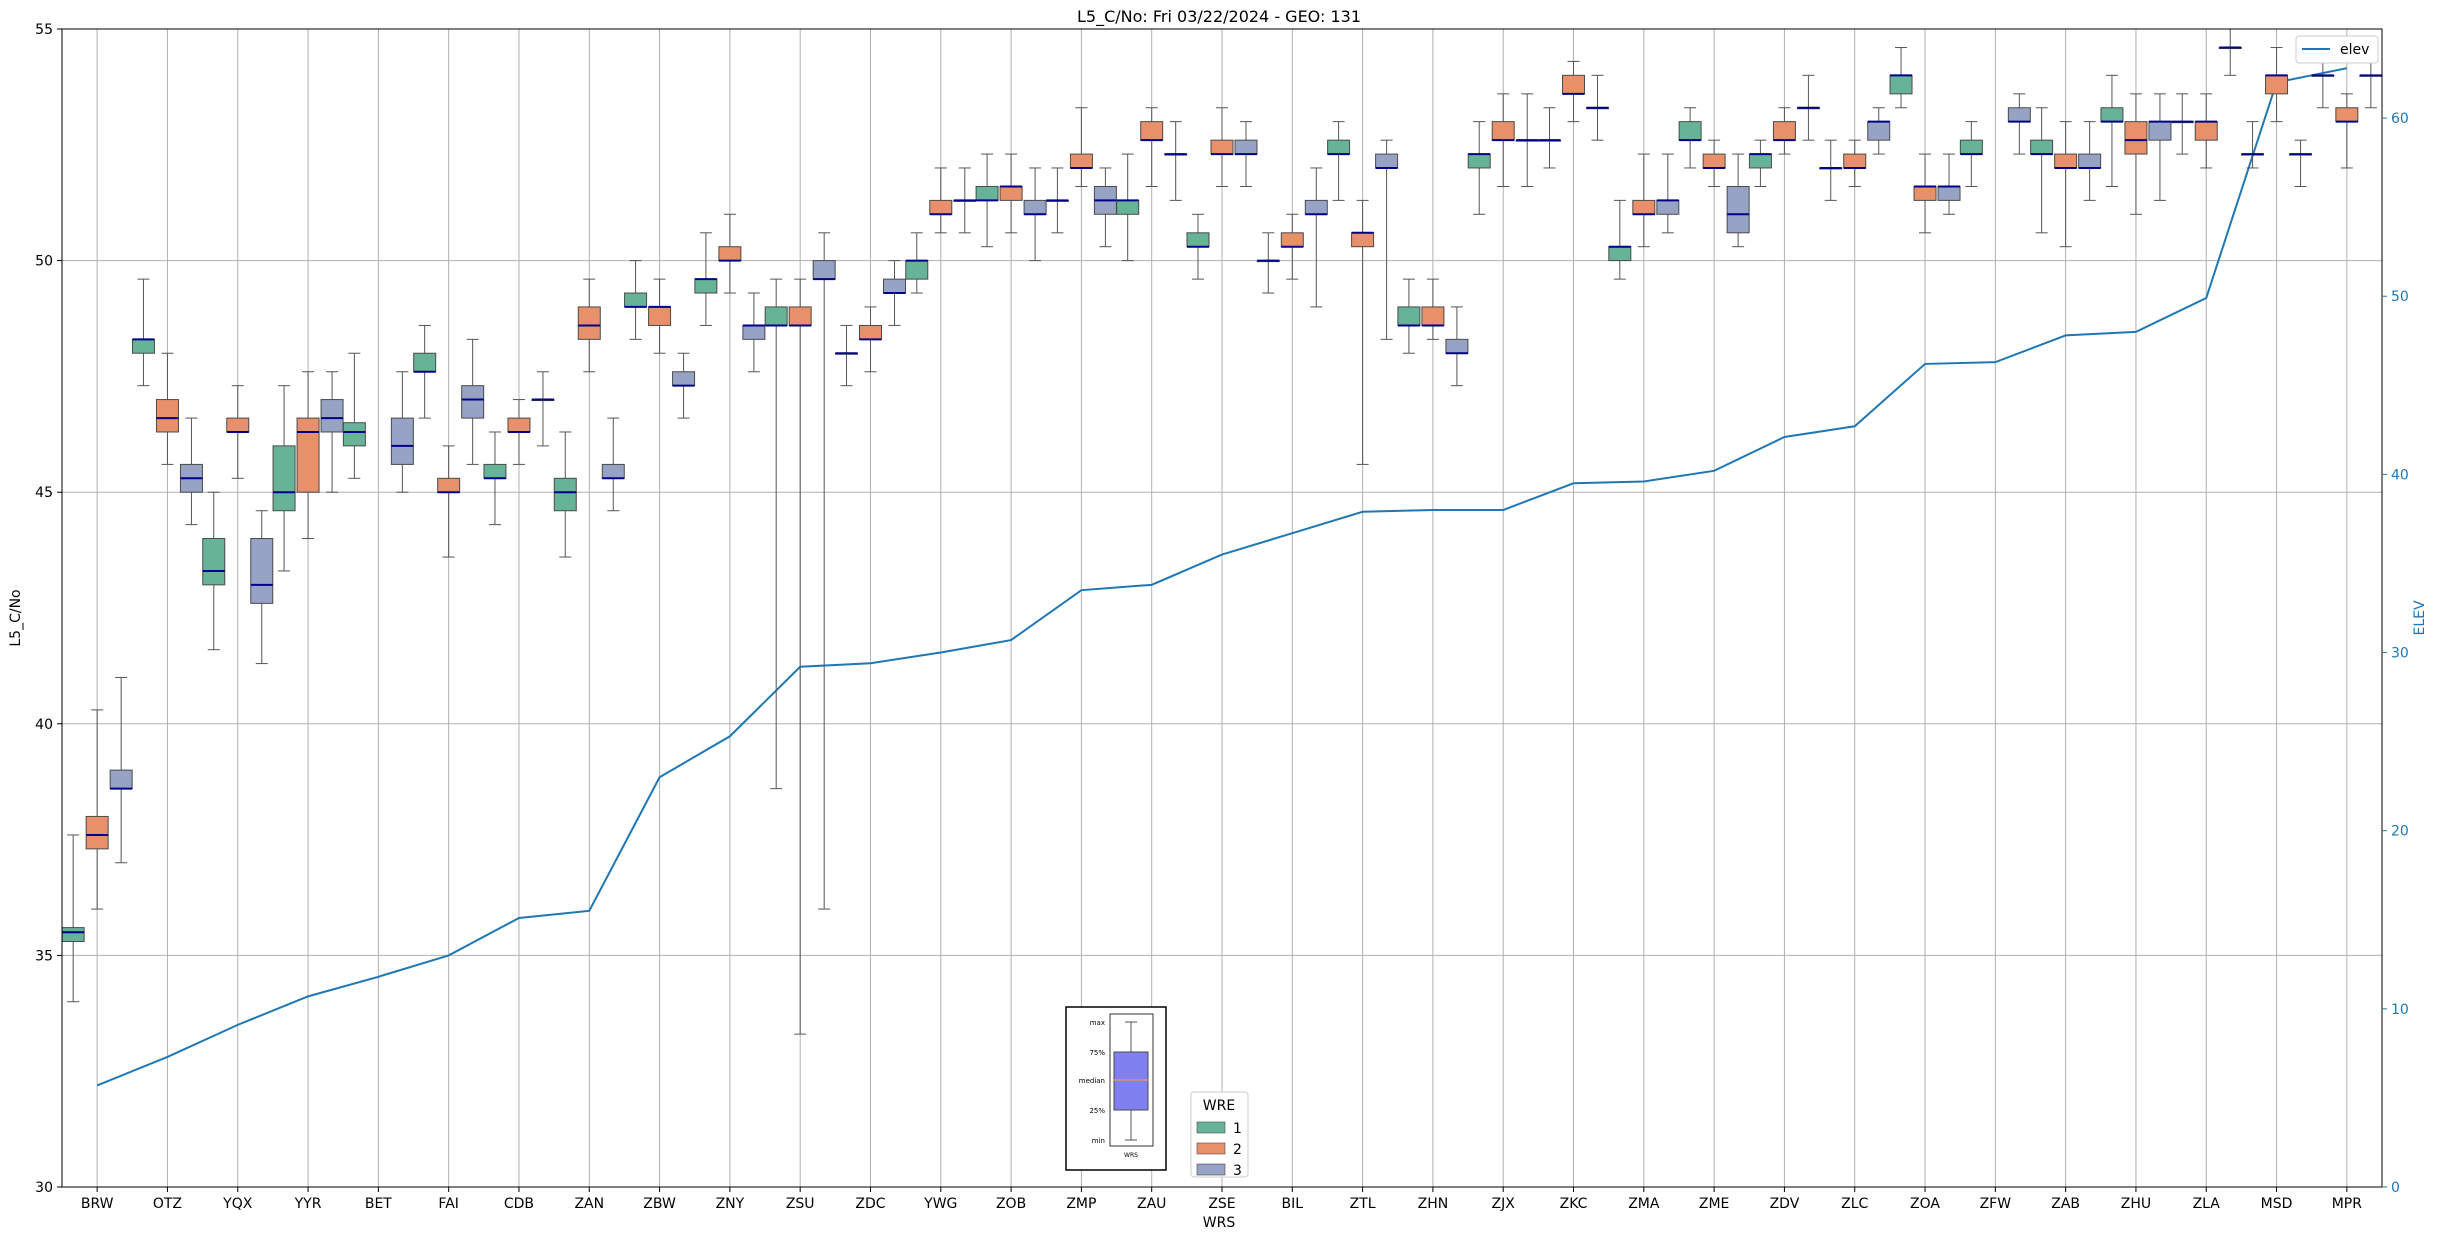  I want to click on x-tick-label: BET, so click(378, 1204).